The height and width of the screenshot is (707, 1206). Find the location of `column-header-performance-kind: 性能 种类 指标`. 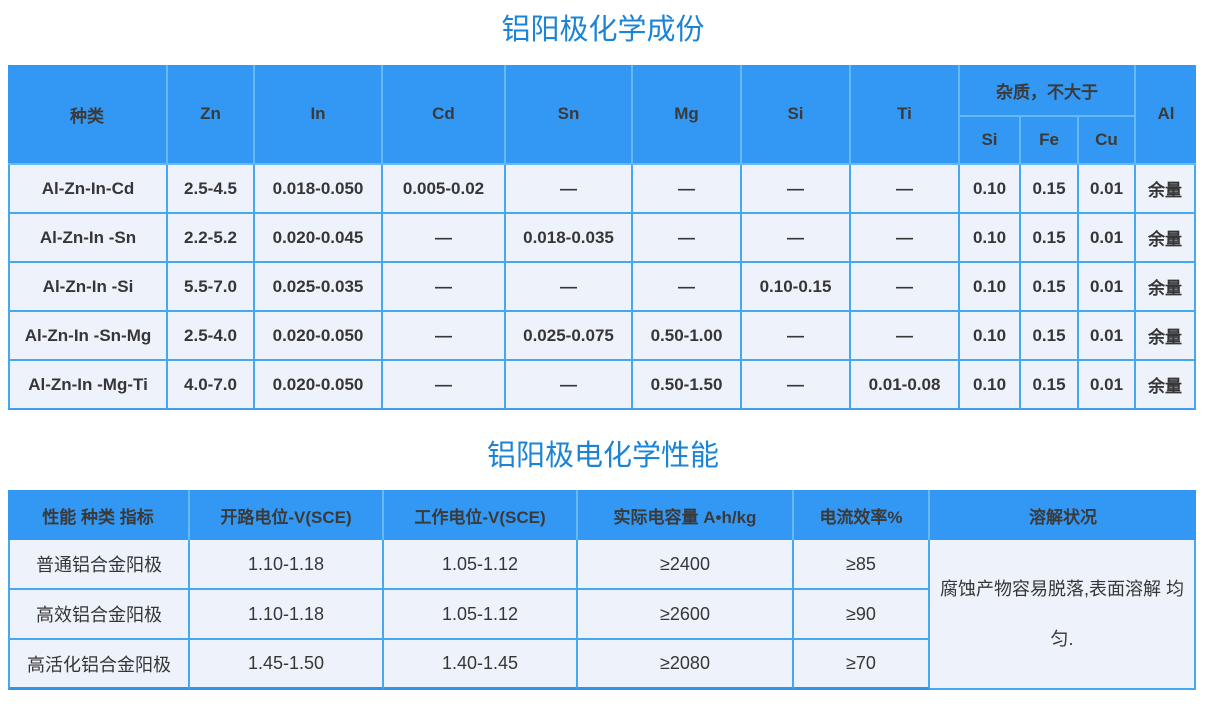

column-header-performance-kind: 性能 种类 指标 is located at coordinates (99, 515).